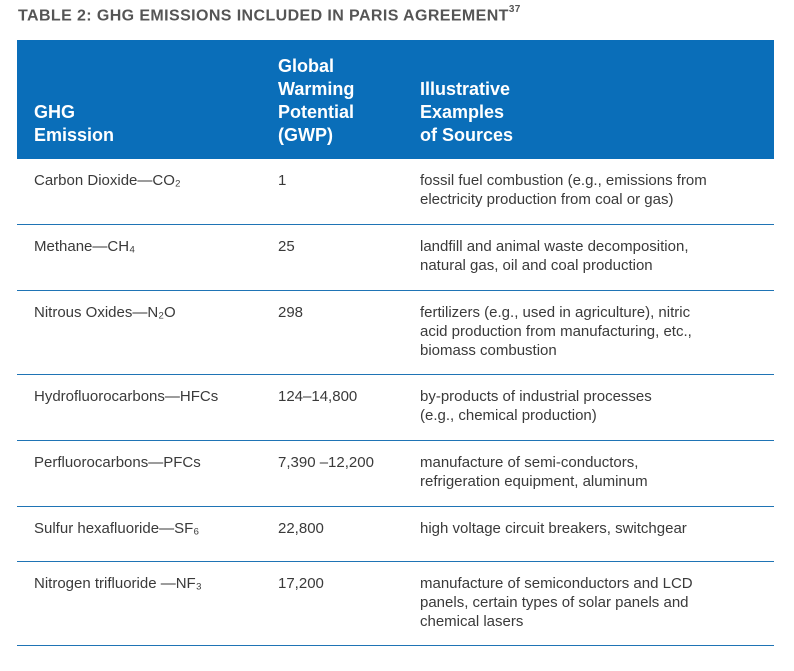 The width and height of the screenshot is (794, 671). What do you see at coordinates (138, 473) in the screenshot?
I see `emission-cell: Perfluorocarbons—PFCs` at bounding box center [138, 473].